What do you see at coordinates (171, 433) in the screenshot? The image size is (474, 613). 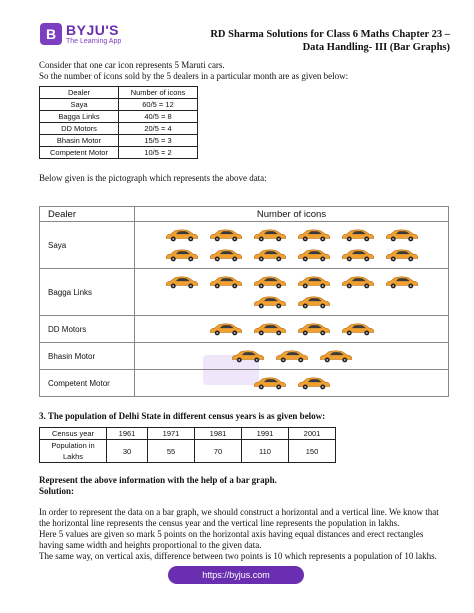 I see `table-cell: 1971` at bounding box center [171, 433].